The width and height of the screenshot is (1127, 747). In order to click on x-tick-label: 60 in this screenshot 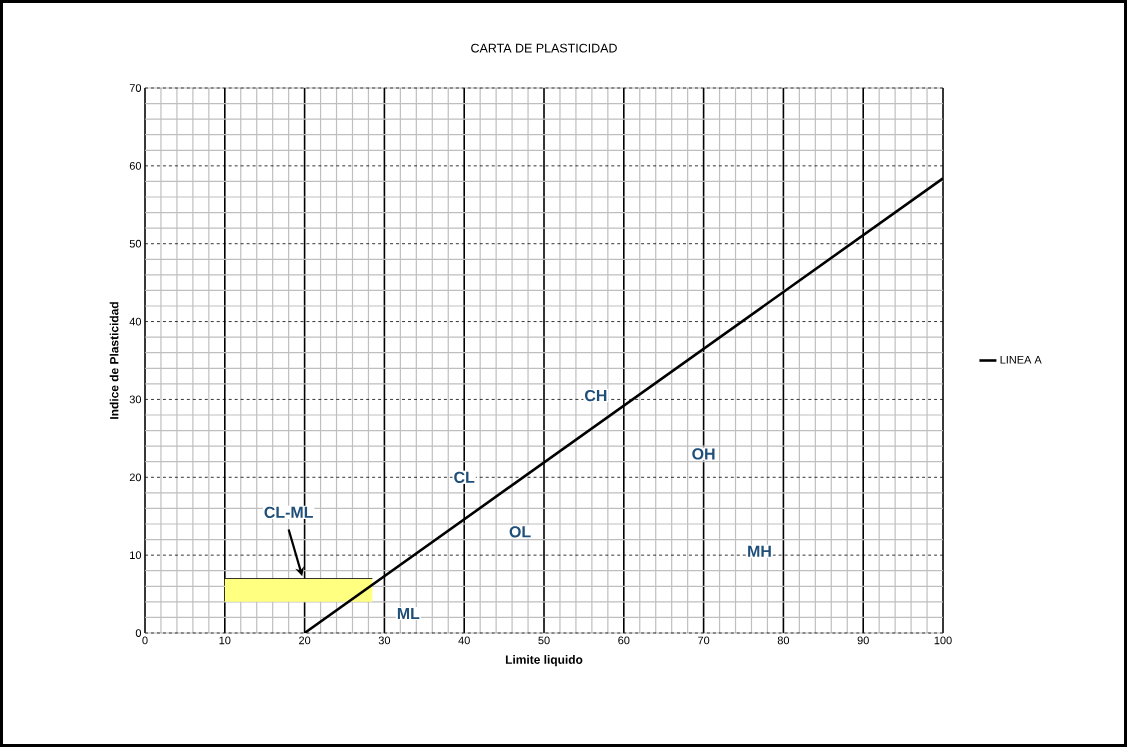, I will do `click(624, 640)`.